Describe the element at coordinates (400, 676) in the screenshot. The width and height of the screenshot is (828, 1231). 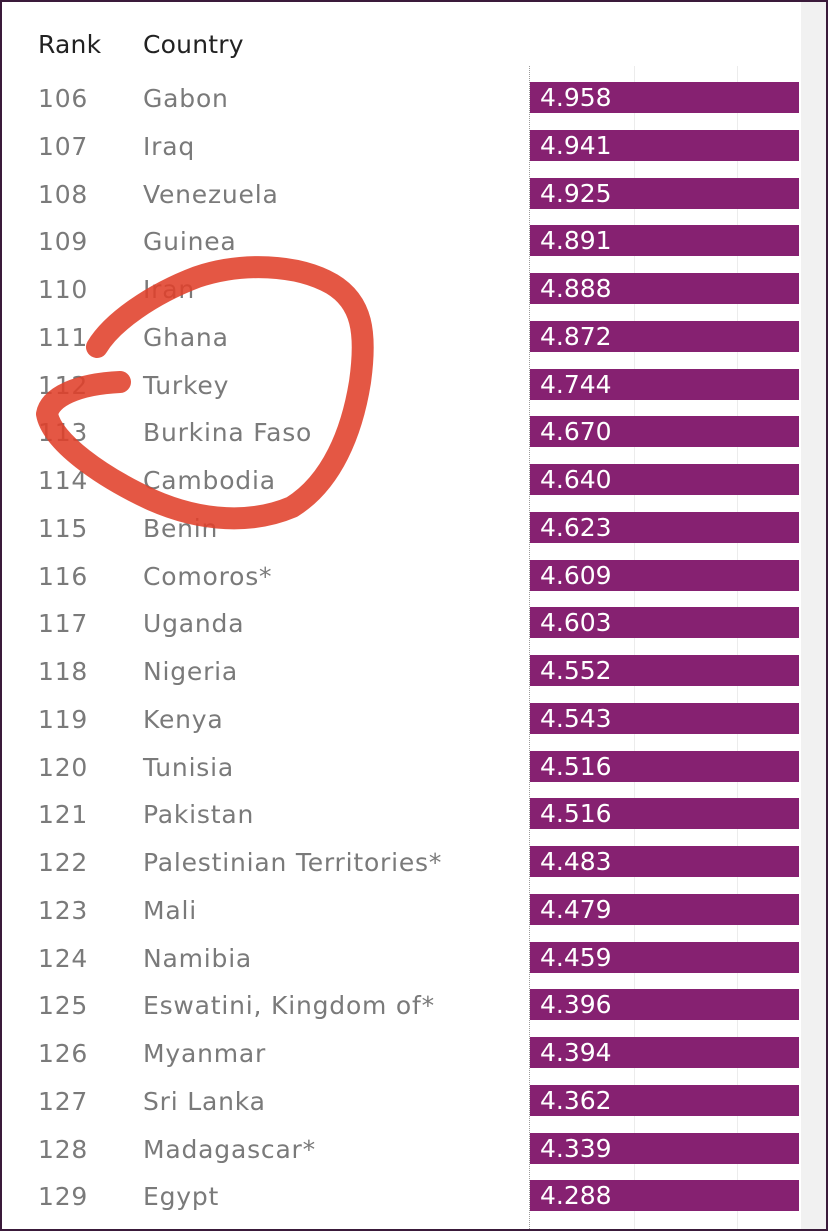
I see `table-row: 118 Nigeria 4.552` at that location.